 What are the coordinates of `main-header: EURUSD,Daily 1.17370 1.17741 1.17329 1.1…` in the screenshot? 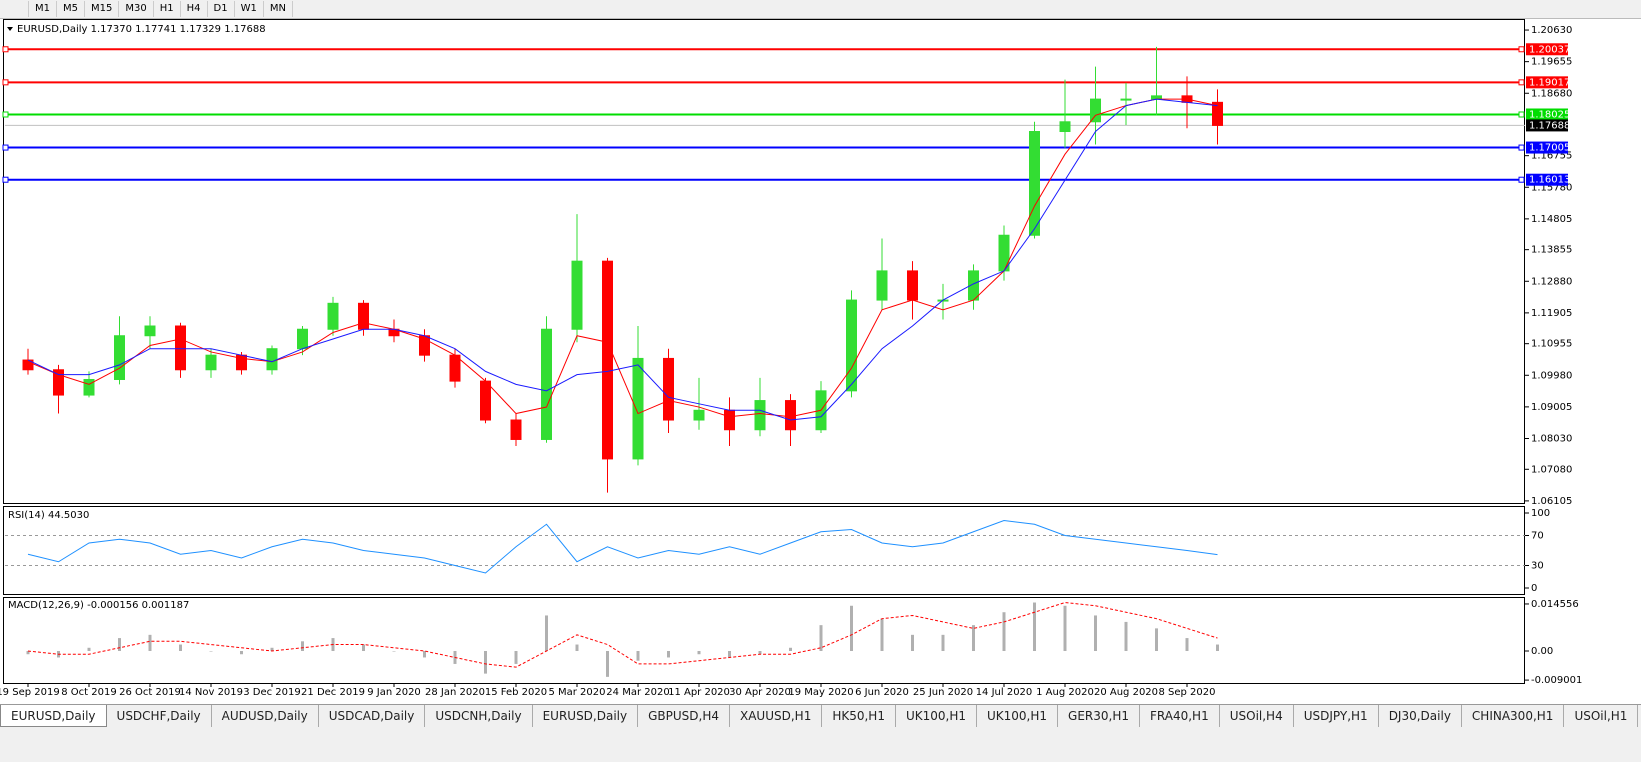 It's located at (141, 29).